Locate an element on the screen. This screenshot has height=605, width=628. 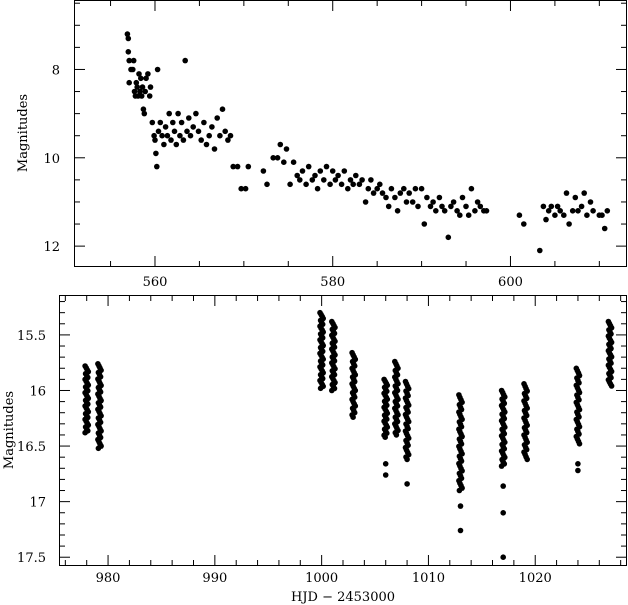
top-y-tick-label: 12 is located at coordinates (51, 247).